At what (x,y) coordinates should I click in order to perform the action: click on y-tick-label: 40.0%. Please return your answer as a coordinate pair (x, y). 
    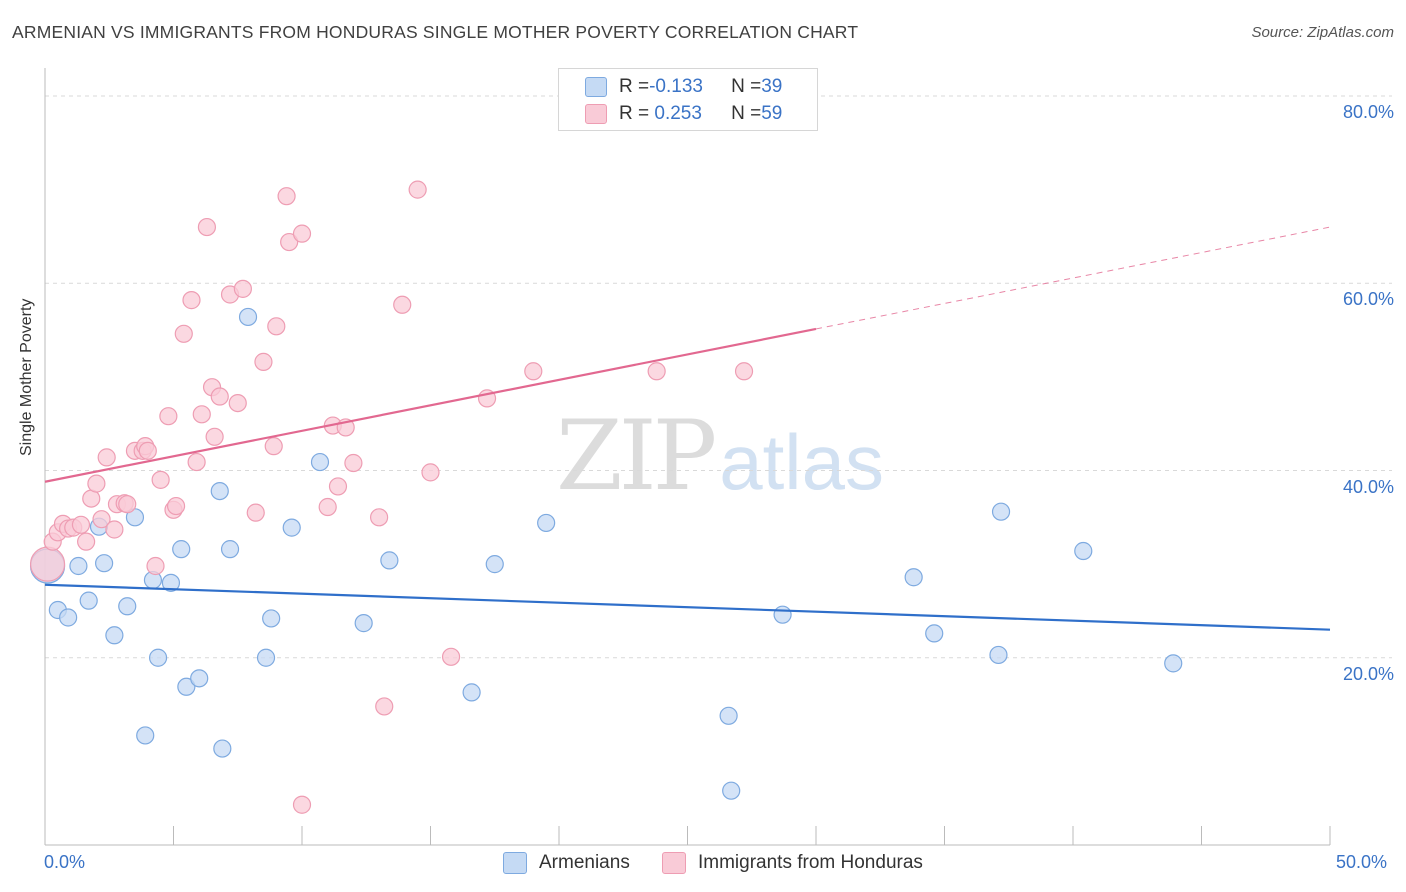
    Looking at the image, I should click on (1368, 486).